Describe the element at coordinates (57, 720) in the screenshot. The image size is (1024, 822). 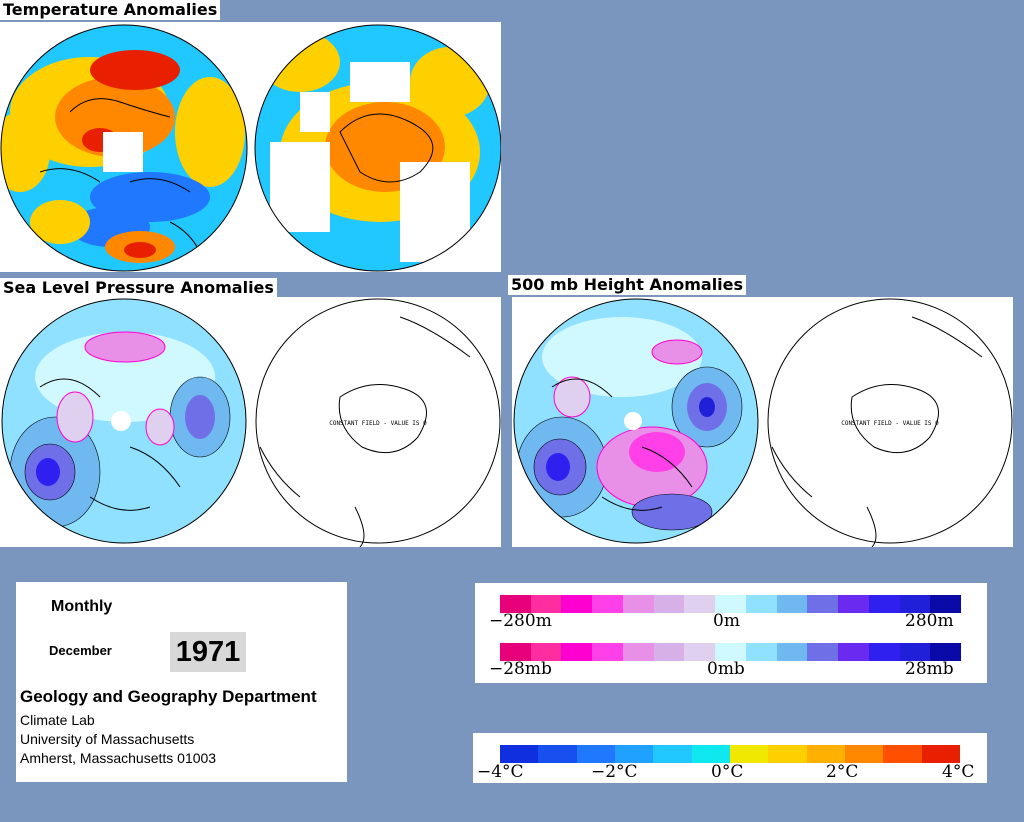
I see `lab-label: Climate Lab` at that location.